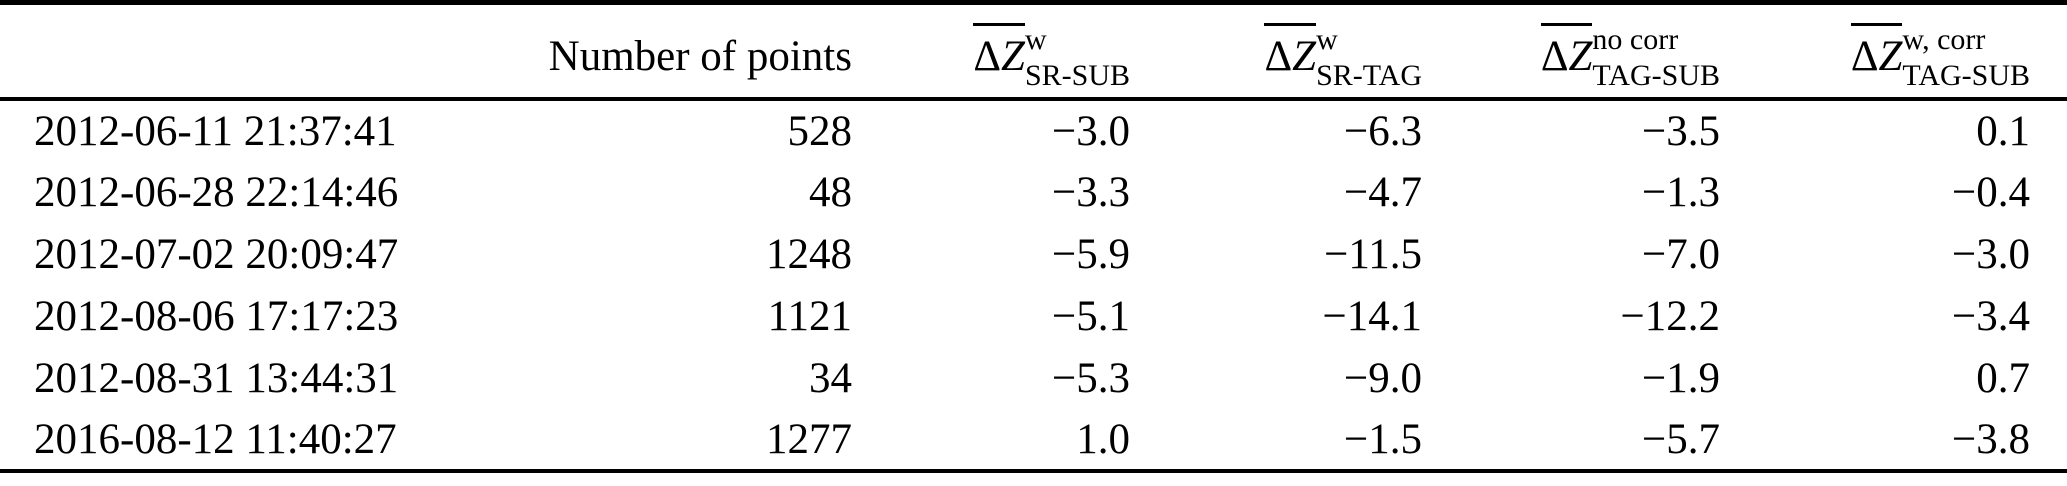  I want to click on col-header-dz-nocorr-tag-sub: ΔZ no corr TAG-SUB, so click(1571, 51).